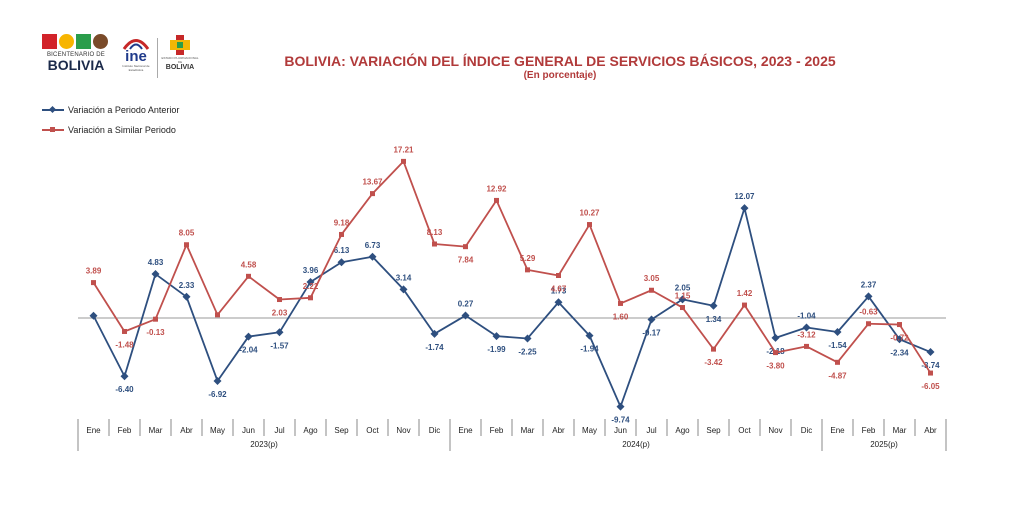 This screenshot has width=1024, height=510. What do you see at coordinates (806, 315) in the screenshot?
I see `data-label-anterior: -1.04` at bounding box center [806, 315].